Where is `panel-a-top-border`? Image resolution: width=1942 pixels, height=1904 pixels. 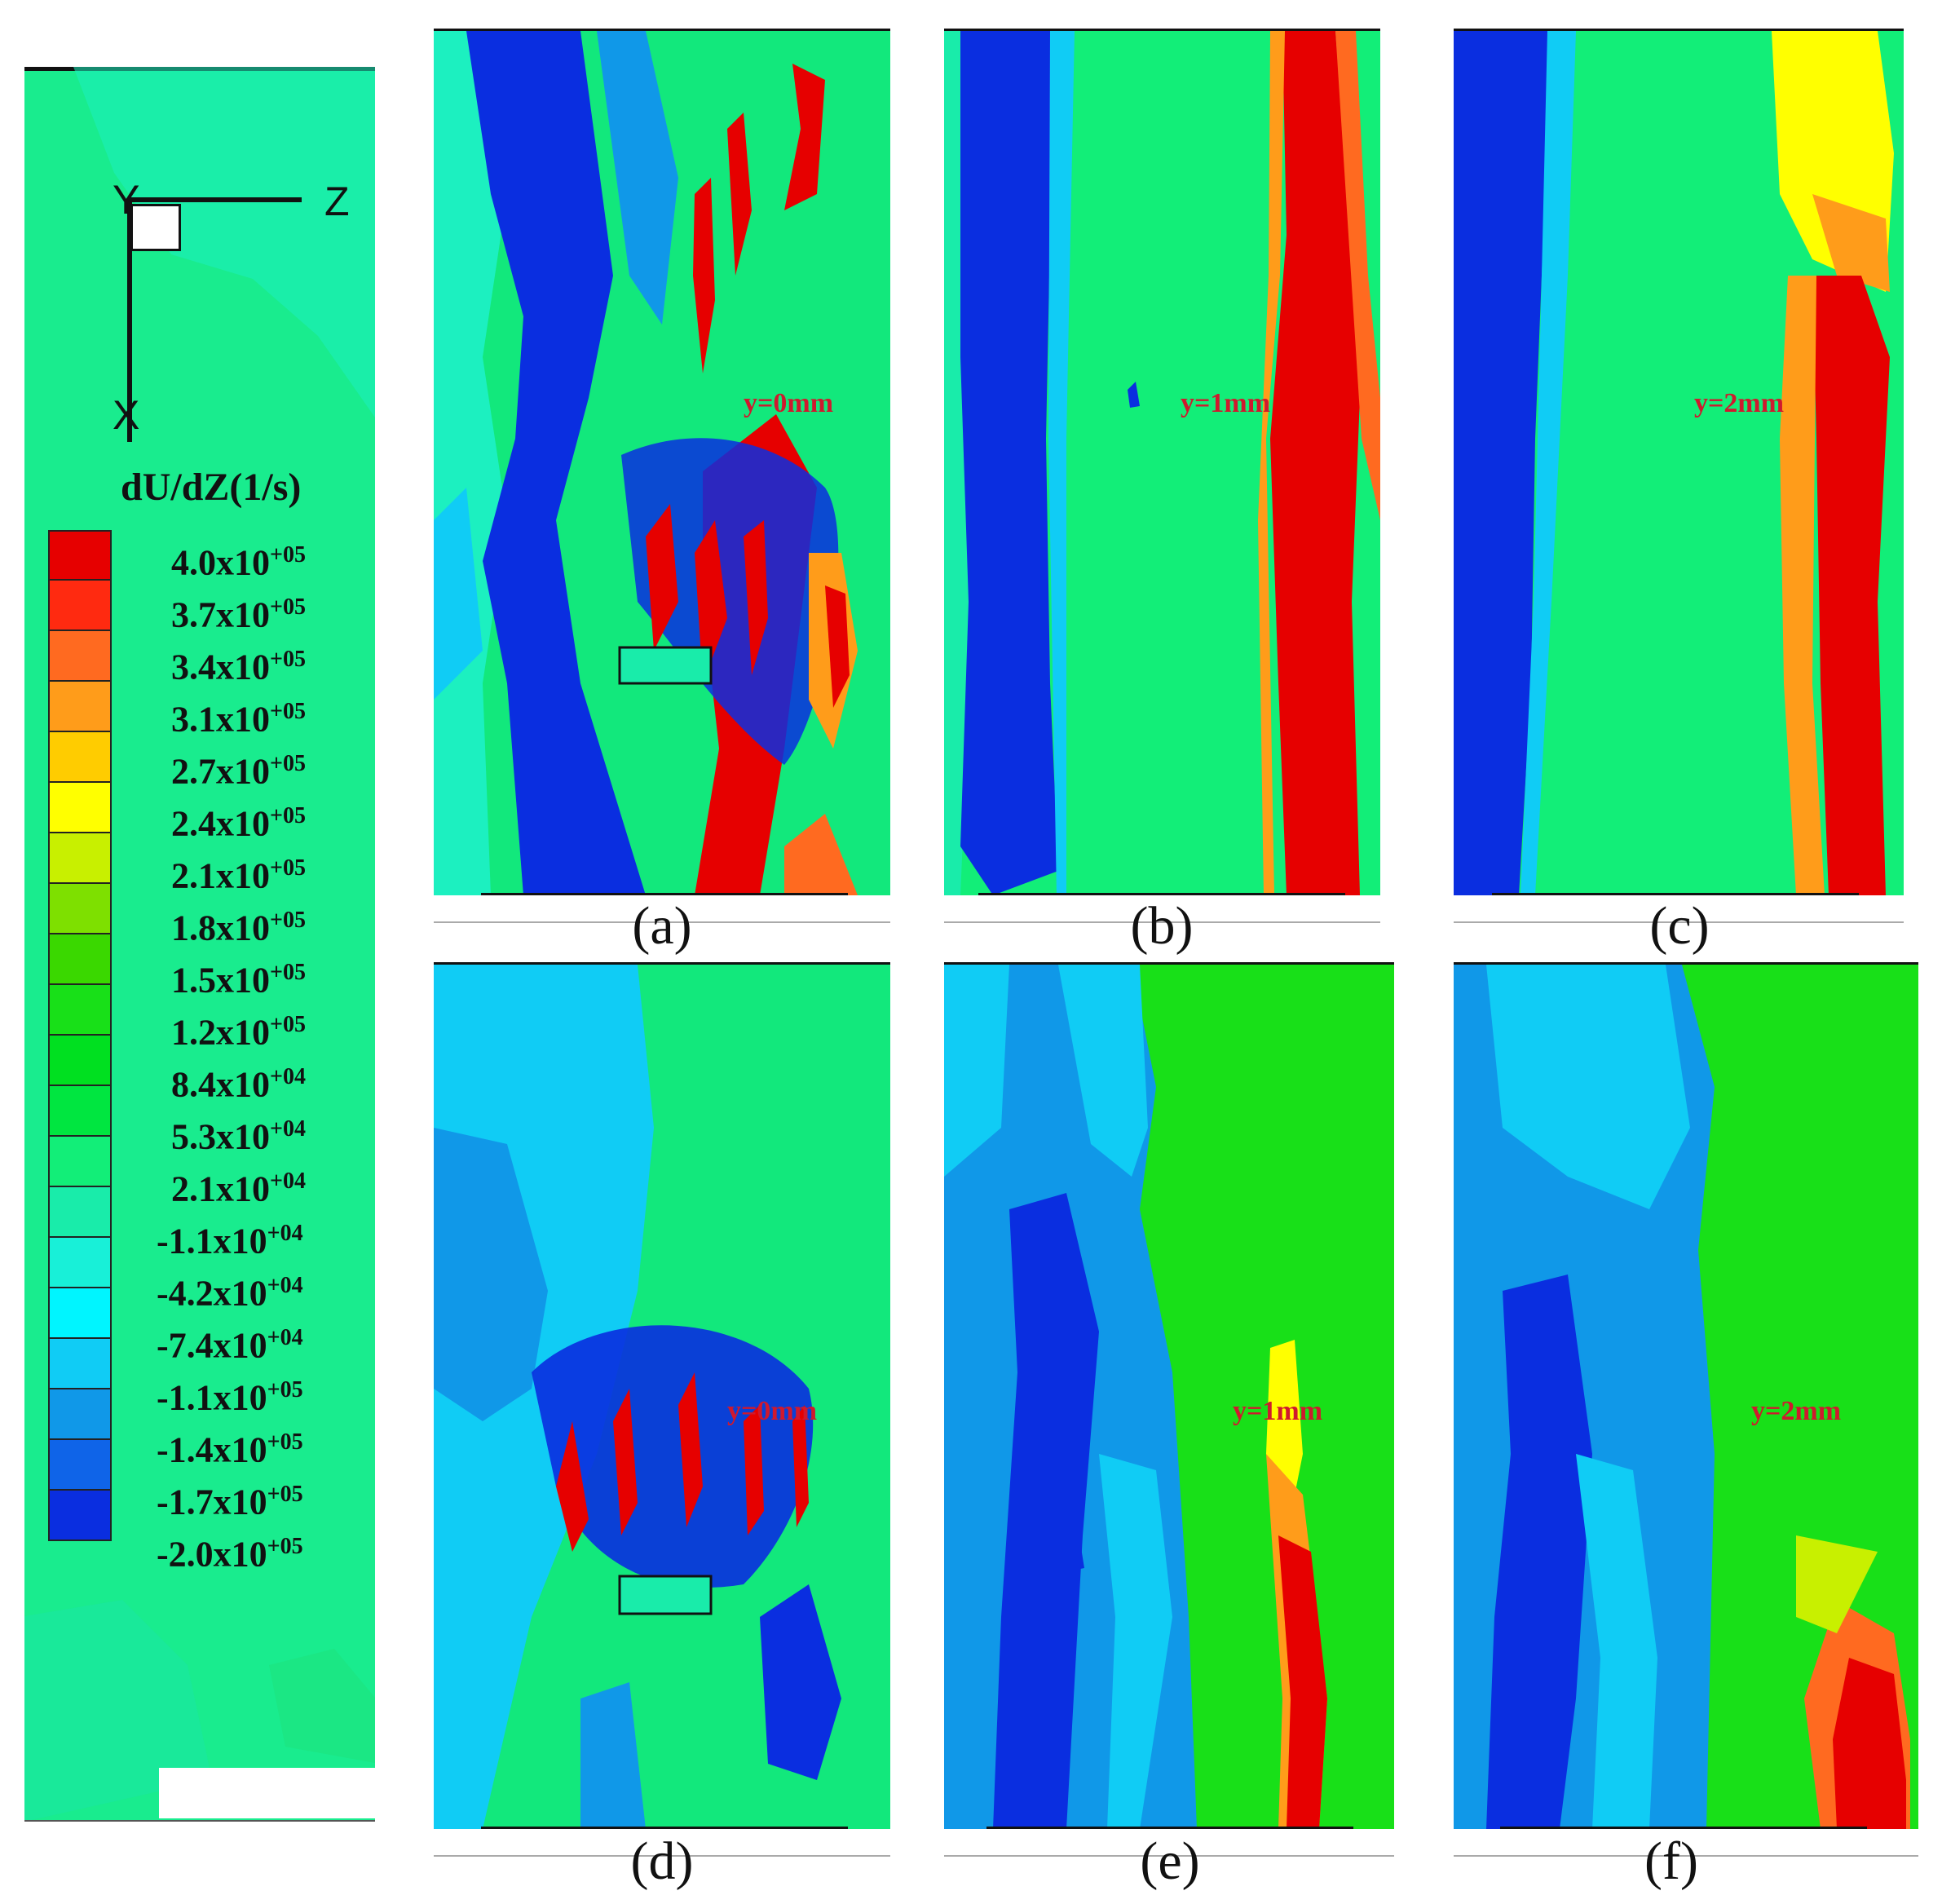 panel-a-top-border is located at coordinates (662, 30).